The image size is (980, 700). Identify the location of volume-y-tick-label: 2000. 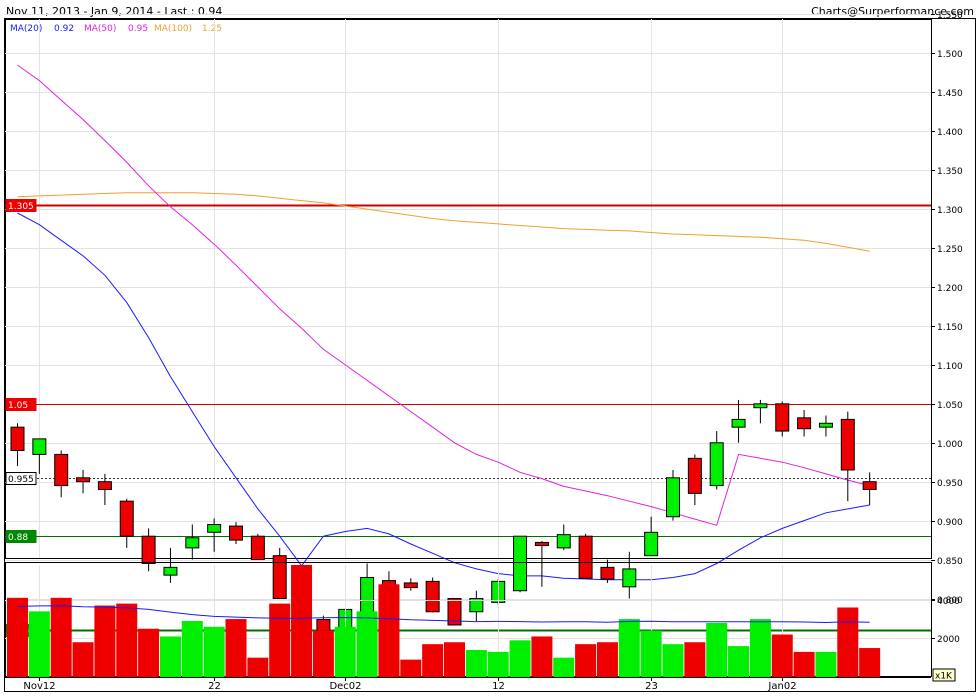
(948, 640).